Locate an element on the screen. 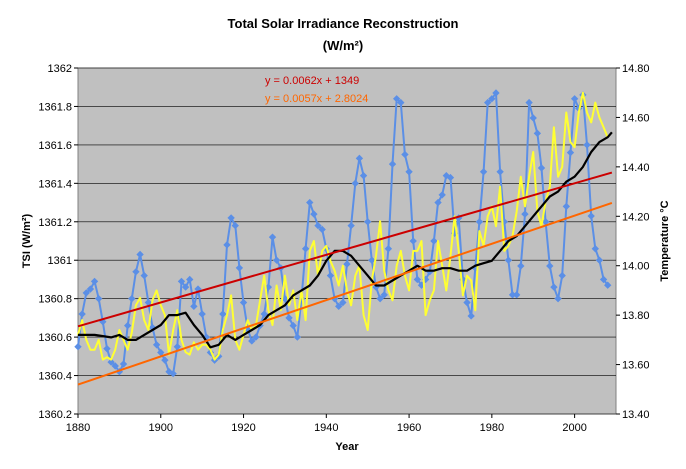 The height and width of the screenshot is (469, 686). x-tick-label: 1900 is located at coordinates (161, 428).